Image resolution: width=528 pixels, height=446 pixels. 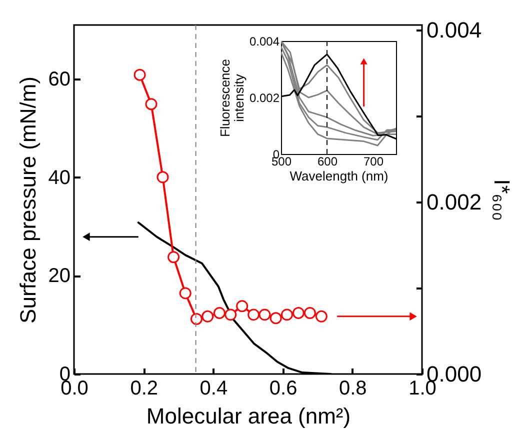 I want to click on x-axis-title: Wavelength (nm), so click(x=339, y=176).